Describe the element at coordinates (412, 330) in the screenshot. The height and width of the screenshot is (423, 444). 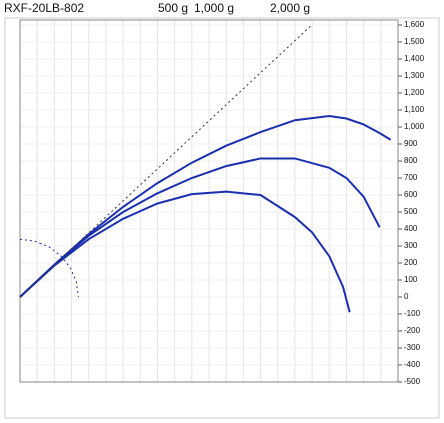
I see `y-tick-label: -200` at that location.